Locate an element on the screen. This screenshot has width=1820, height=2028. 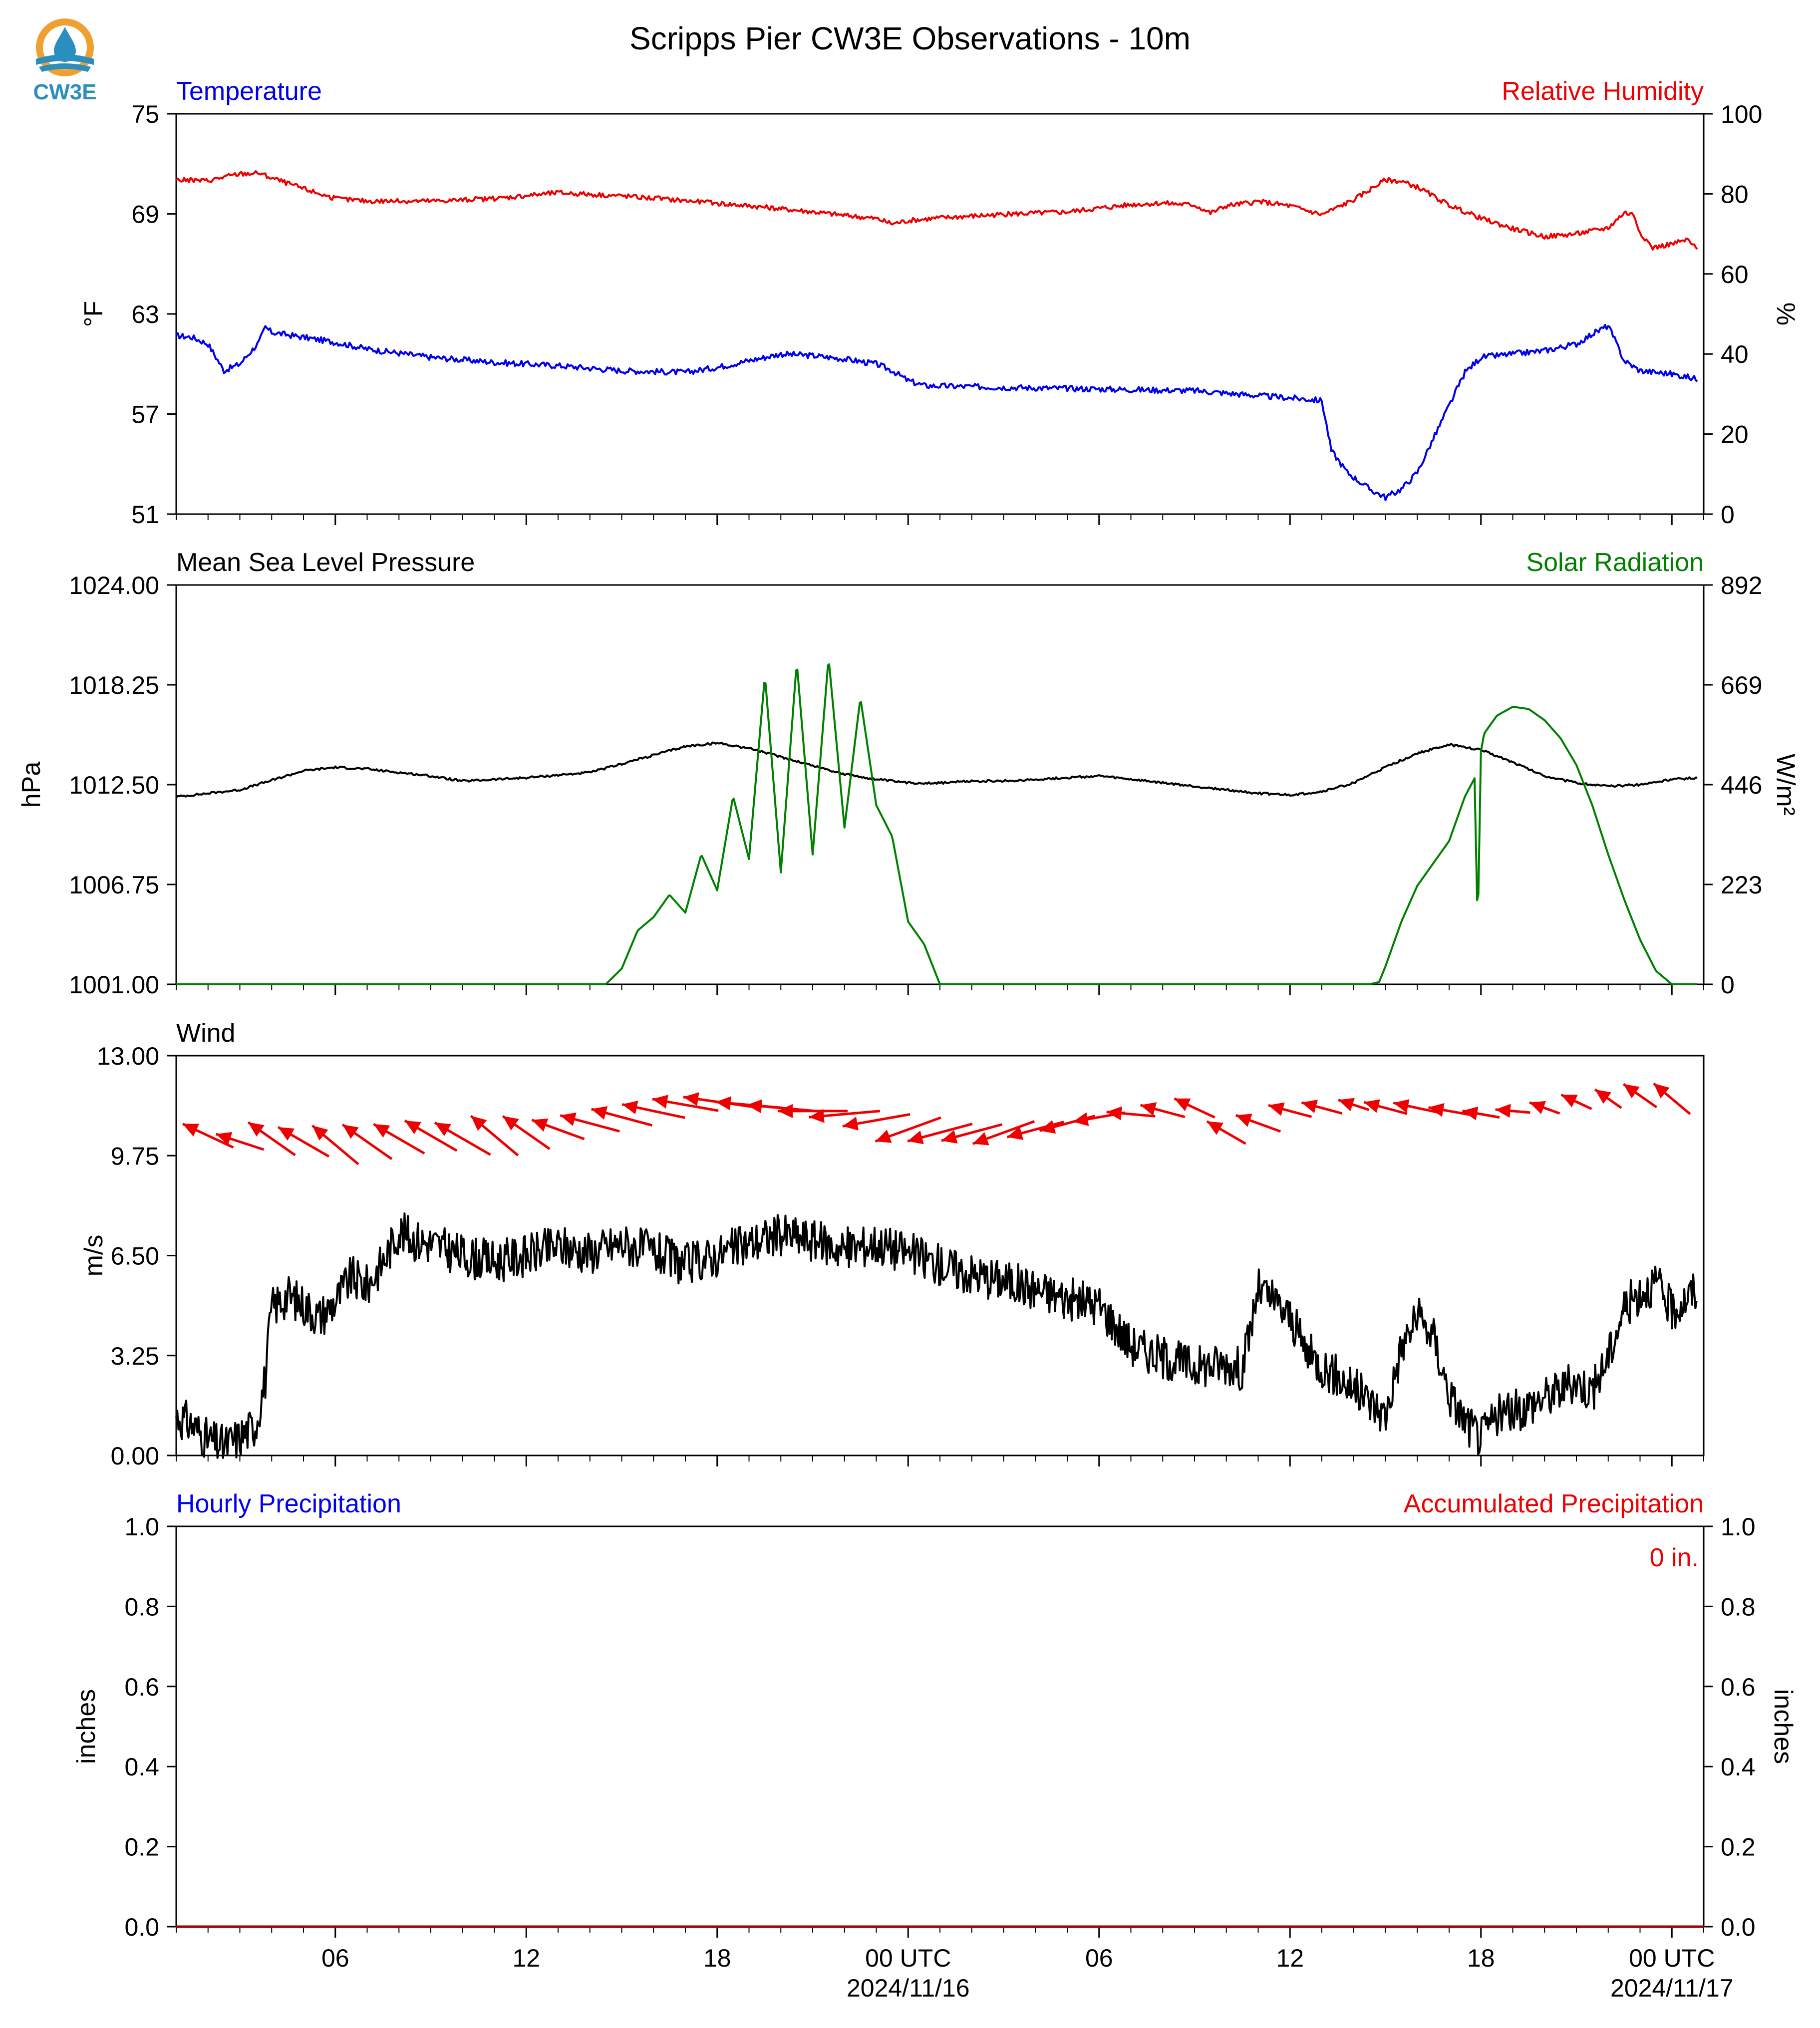
cw3e-logo: CW3E is located at coordinates (65, 62).